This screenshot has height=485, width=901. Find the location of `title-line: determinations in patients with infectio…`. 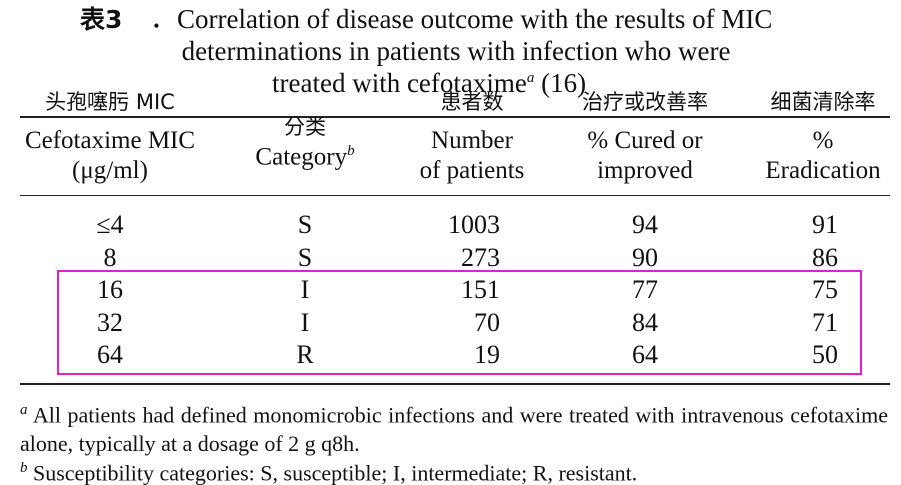

title-line: determinations in patients with infectio… is located at coordinates (456, 51).